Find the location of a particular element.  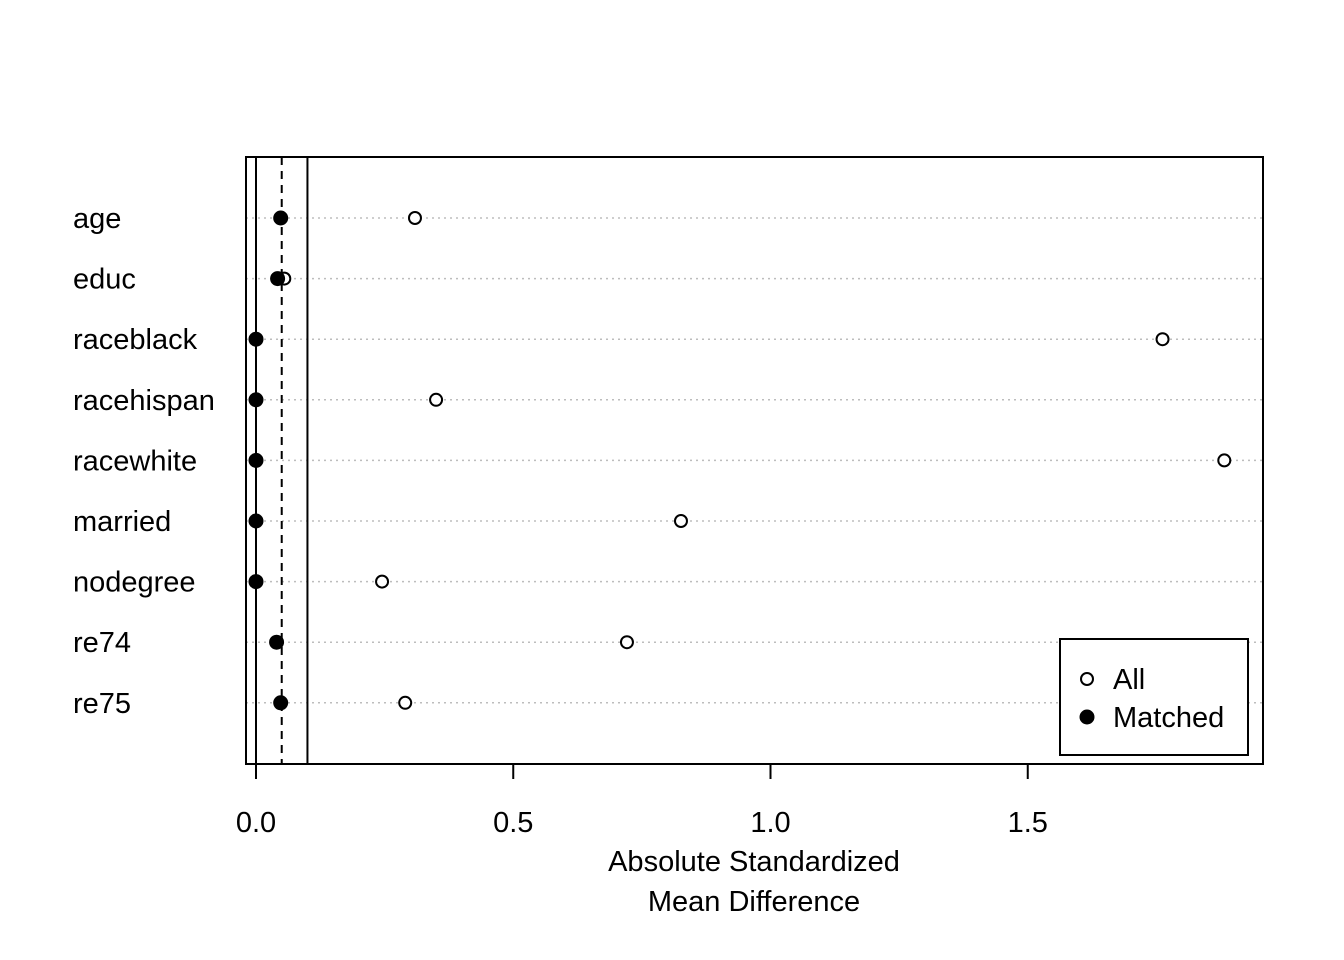

legend-label-matched: Matched is located at coordinates (1168, 718).